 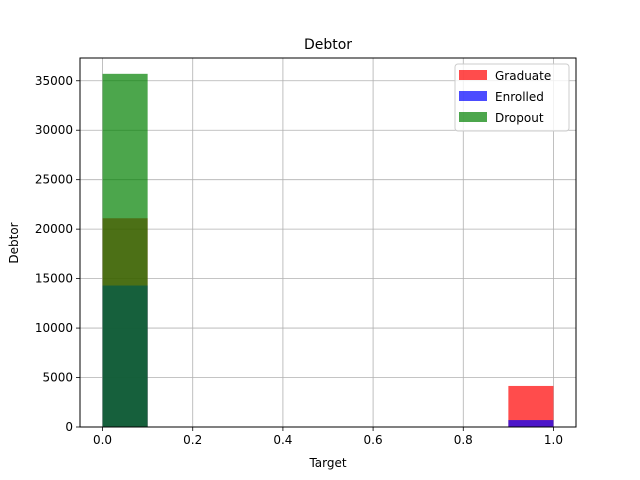 What do you see at coordinates (125, 250) in the screenshot?
I see `bar-dropout` at bounding box center [125, 250].